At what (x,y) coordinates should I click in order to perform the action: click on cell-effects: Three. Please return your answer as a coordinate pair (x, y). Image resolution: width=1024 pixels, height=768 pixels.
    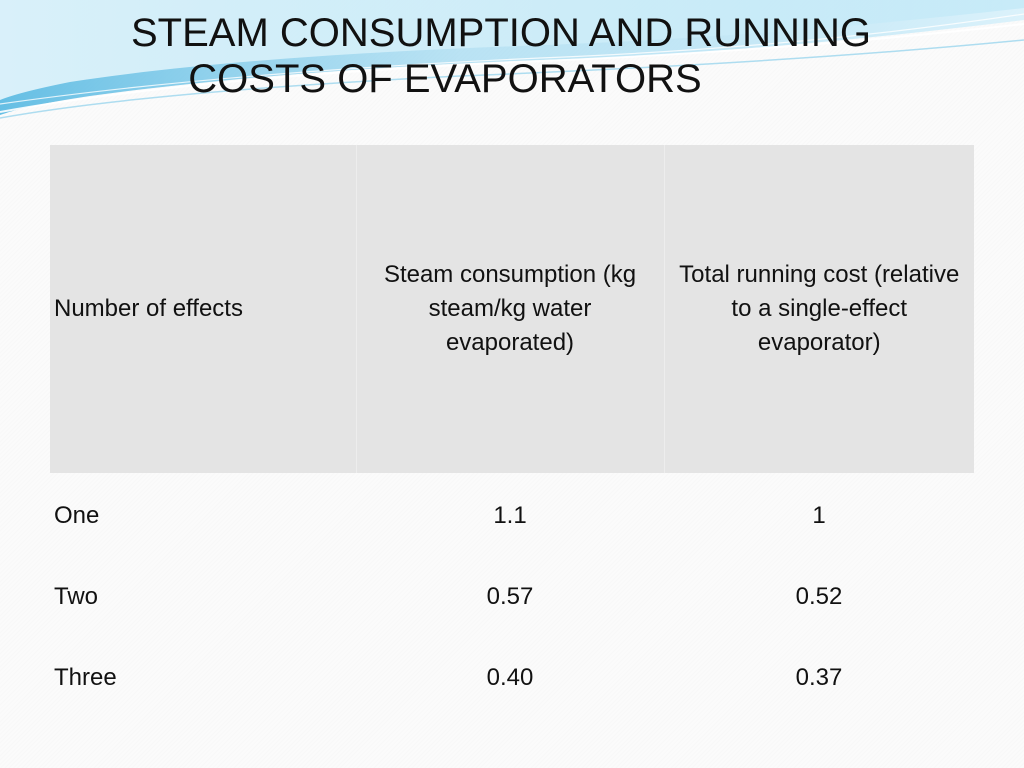
    Looking at the image, I should click on (85, 677).